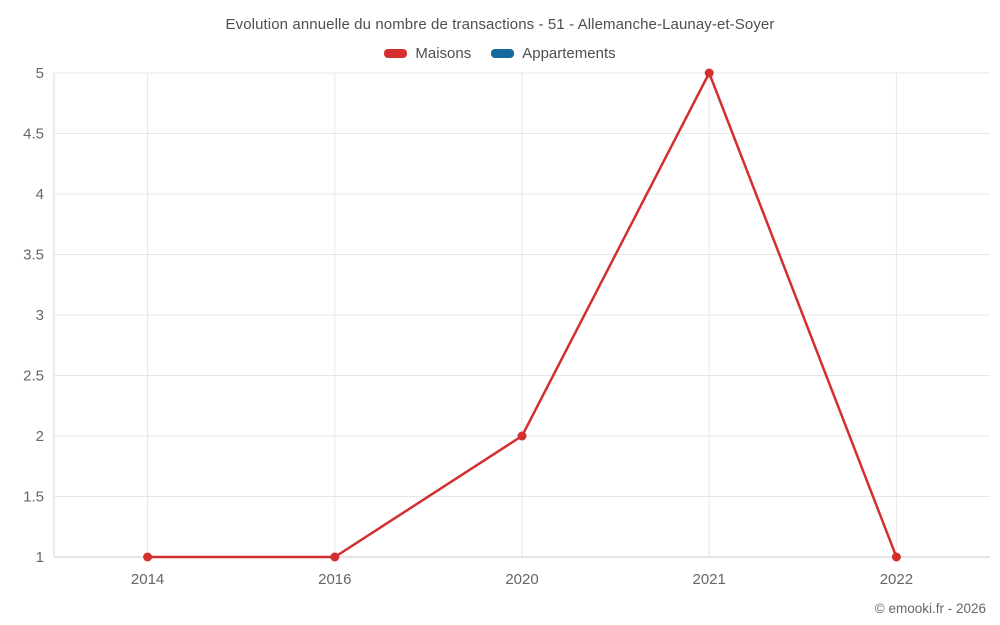 This screenshot has height=625, width=1000. Describe the element at coordinates (40, 436) in the screenshot. I see `y-tick-label: 2` at that location.